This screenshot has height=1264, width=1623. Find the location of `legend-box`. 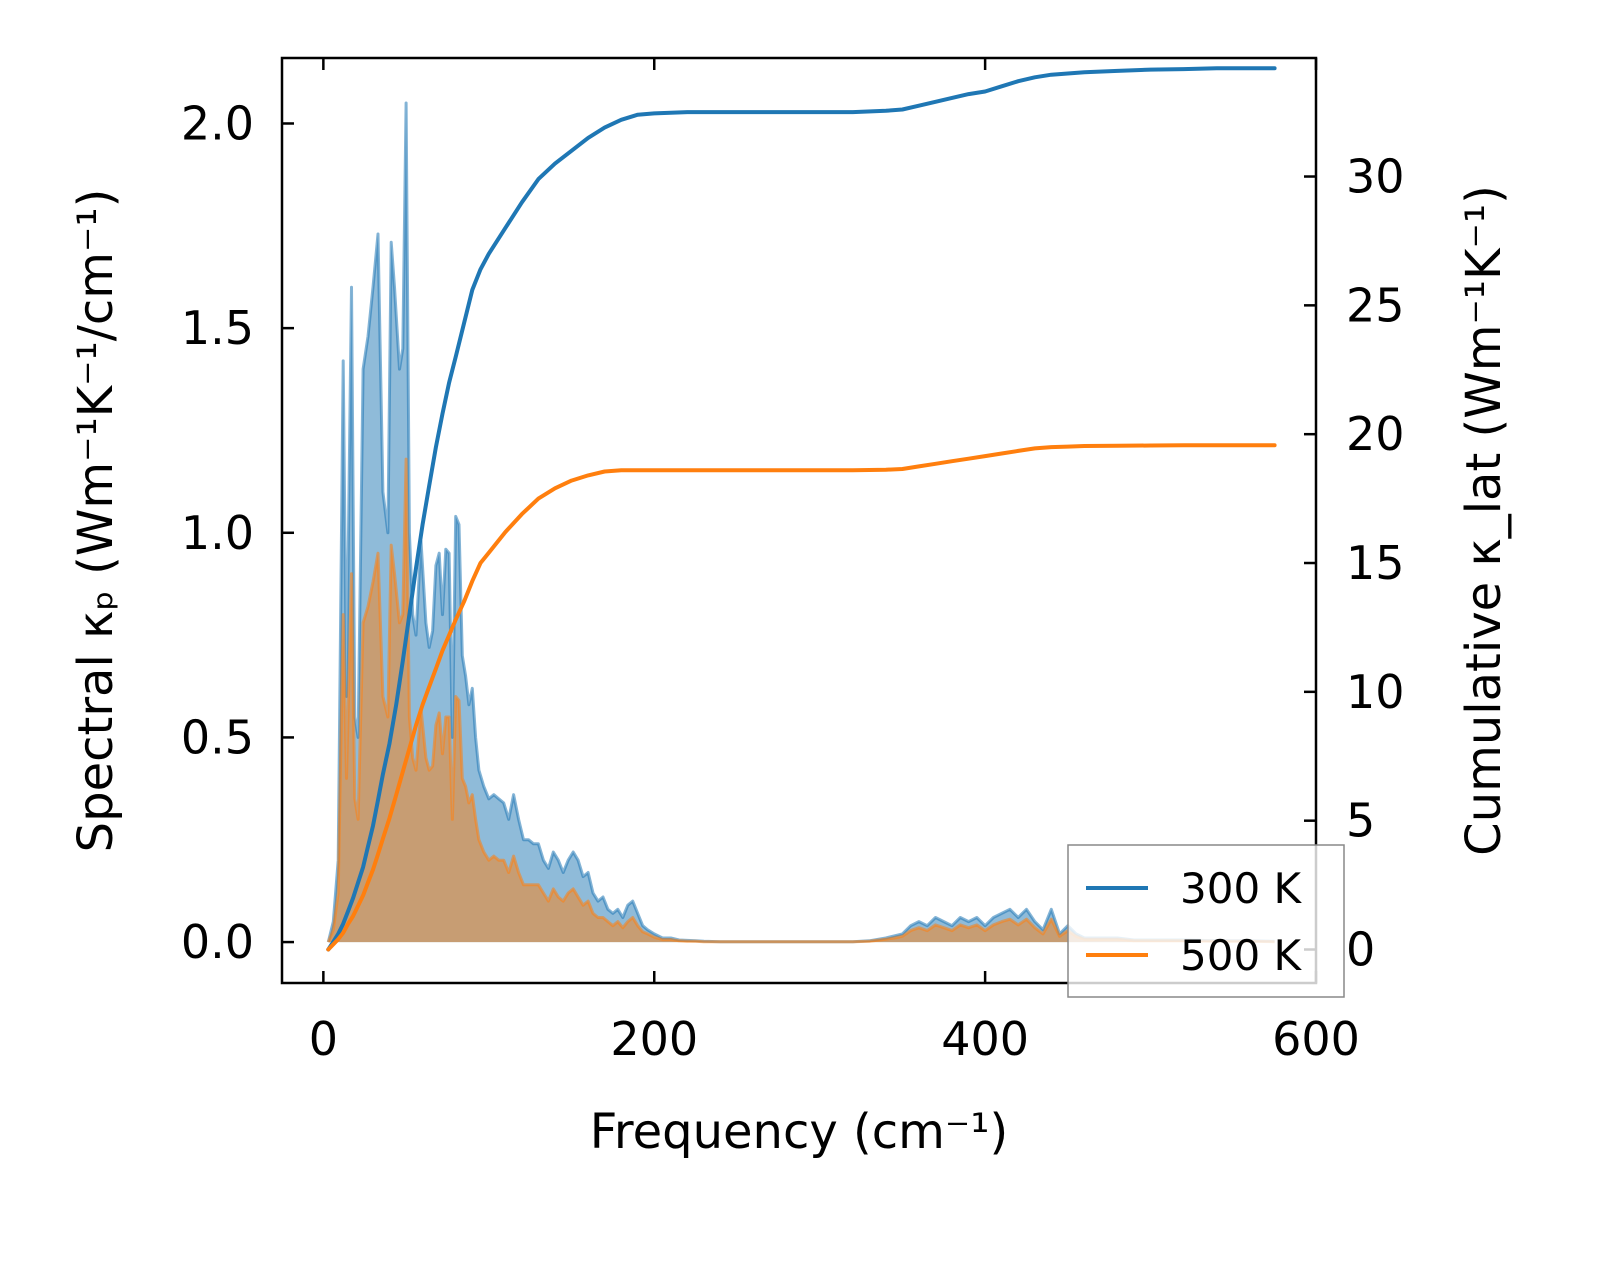

legend-box is located at coordinates (1206, 921).